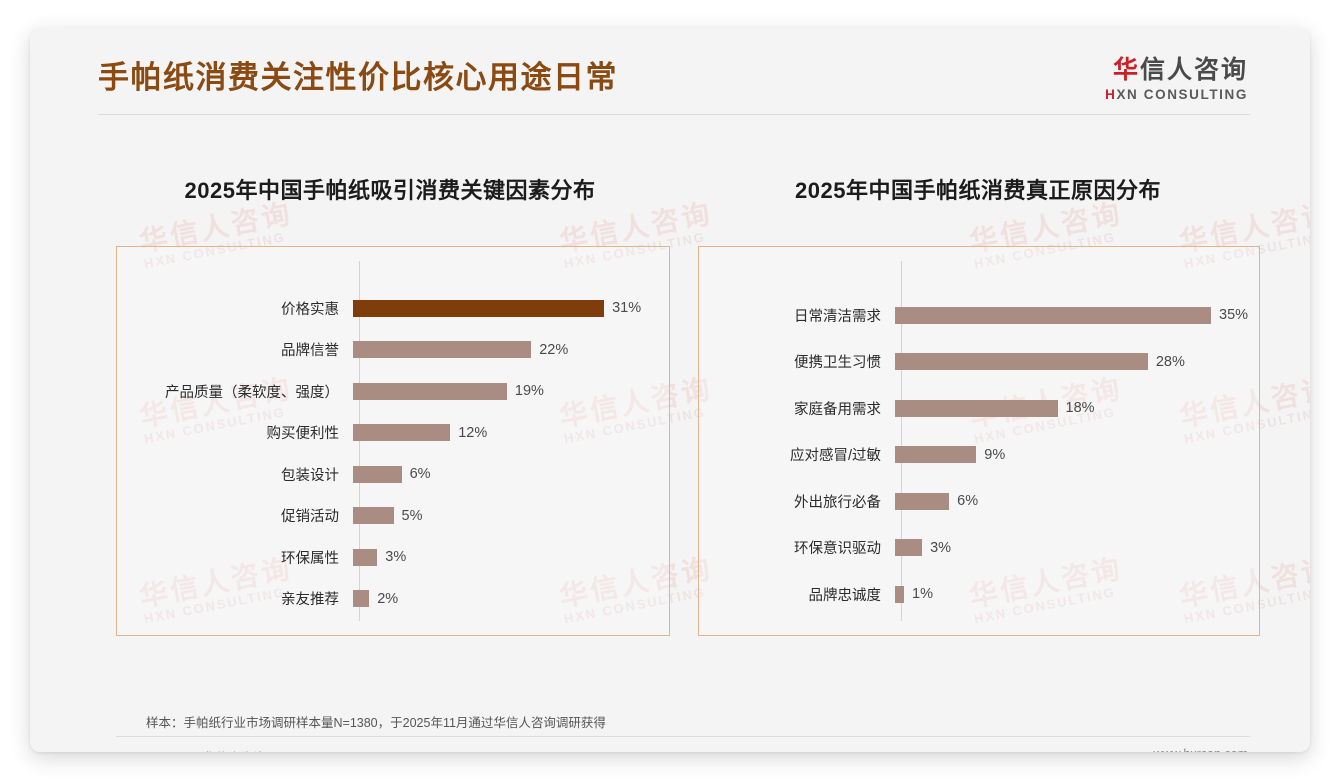  I want to click on logo-english: HXN CONSULTING, so click(1176, 94).